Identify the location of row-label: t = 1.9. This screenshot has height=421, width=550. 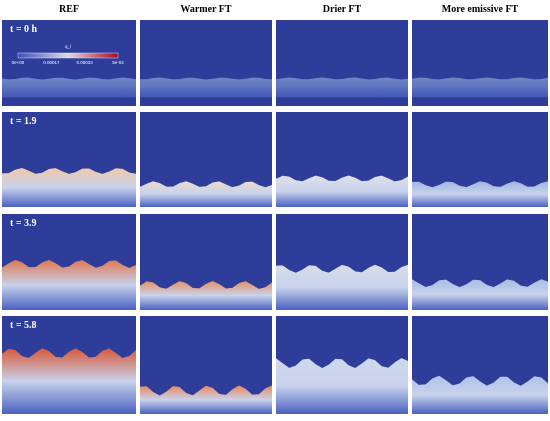
(23, 121).